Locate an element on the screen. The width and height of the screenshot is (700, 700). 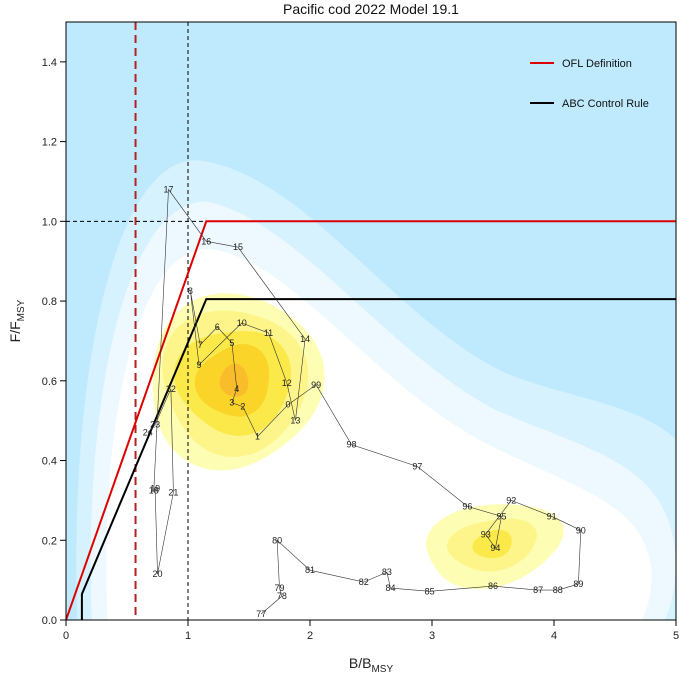
x-tick-label-5: 5 is located at coordinates (676, 636).